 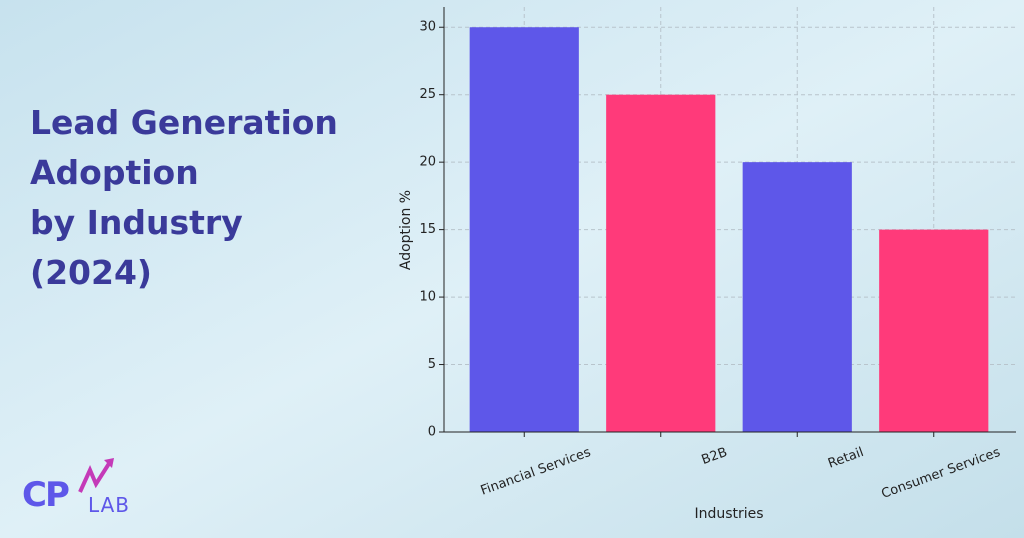 What do you see at coordinates (728, 514) in the screenshot?
I see `x-axis-title: Industries` at bounding box center [728, 514].